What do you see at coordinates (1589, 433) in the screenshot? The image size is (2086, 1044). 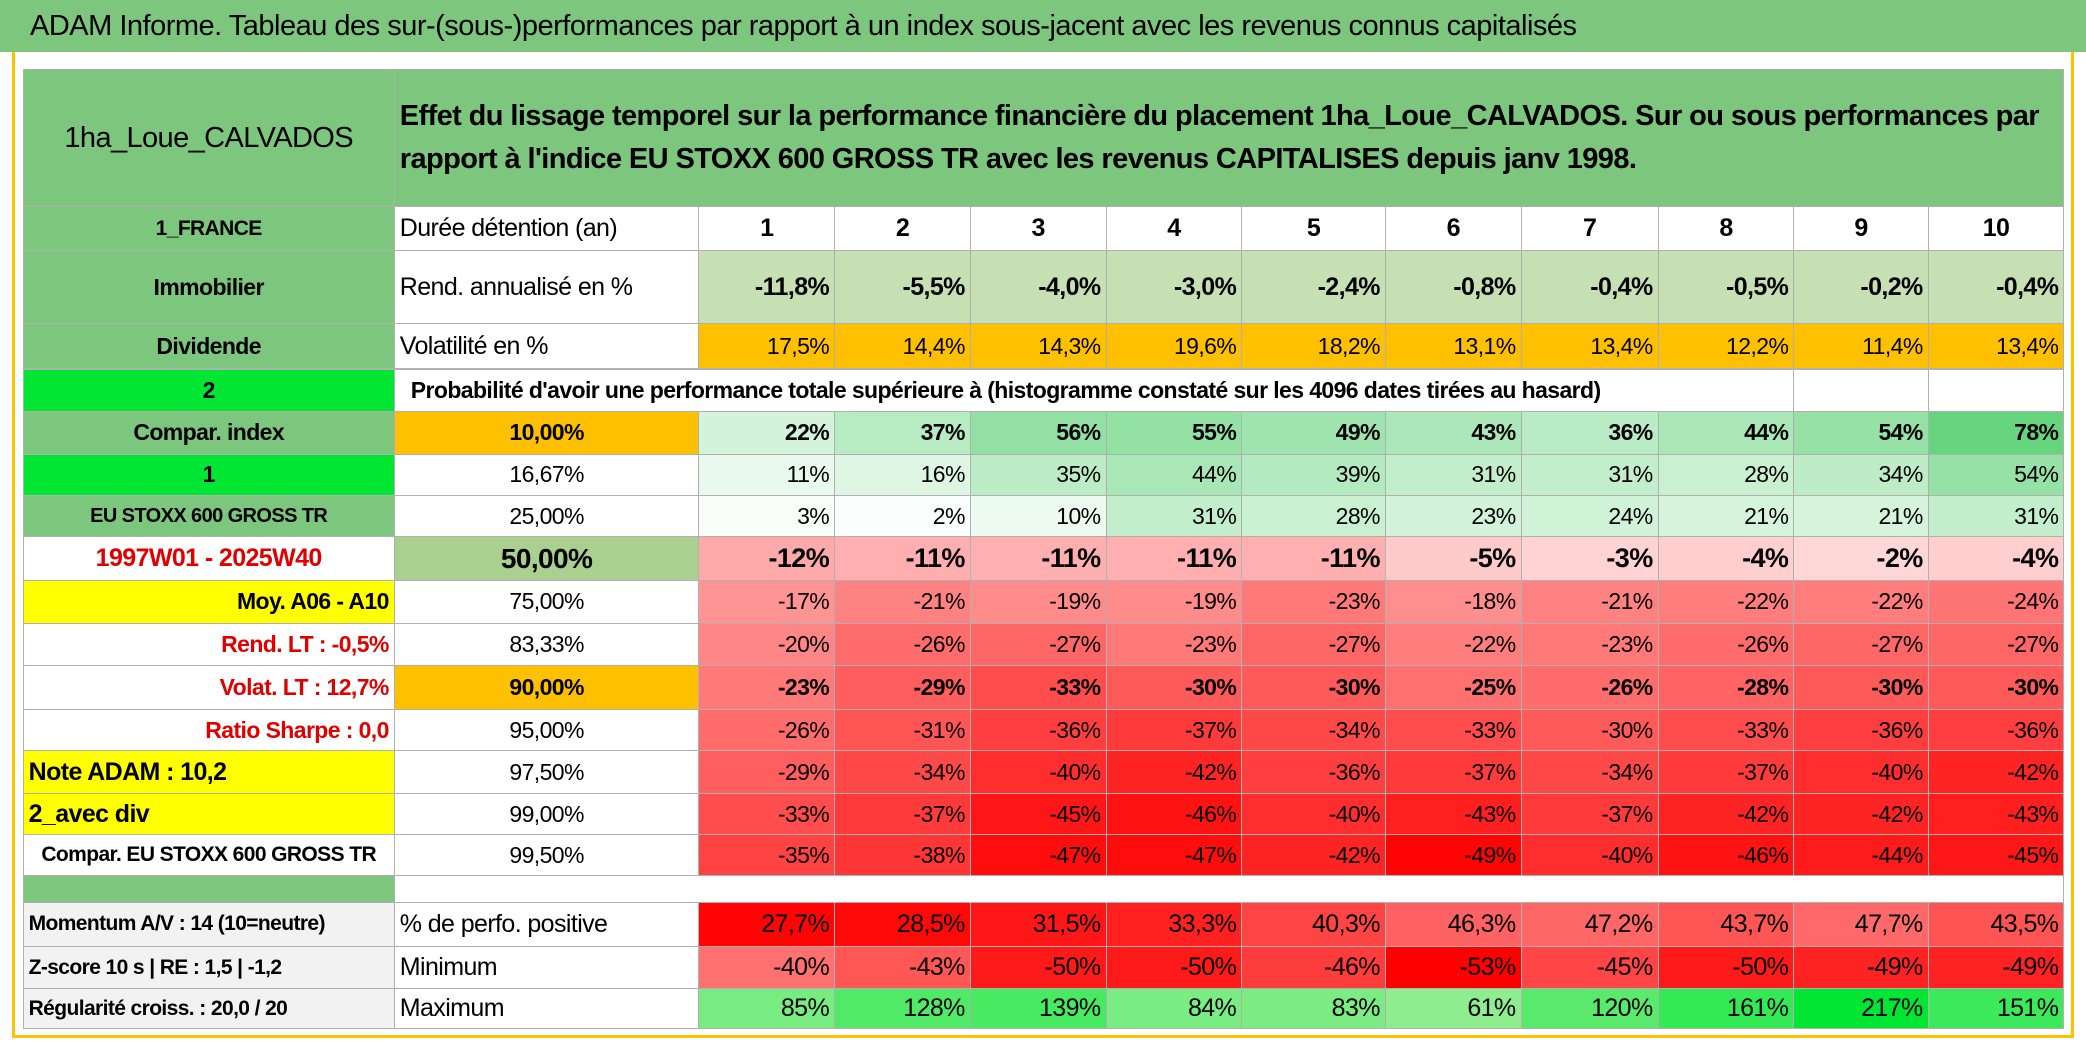 I see `value-cell: 36%` at bounding box center [1589, 433].